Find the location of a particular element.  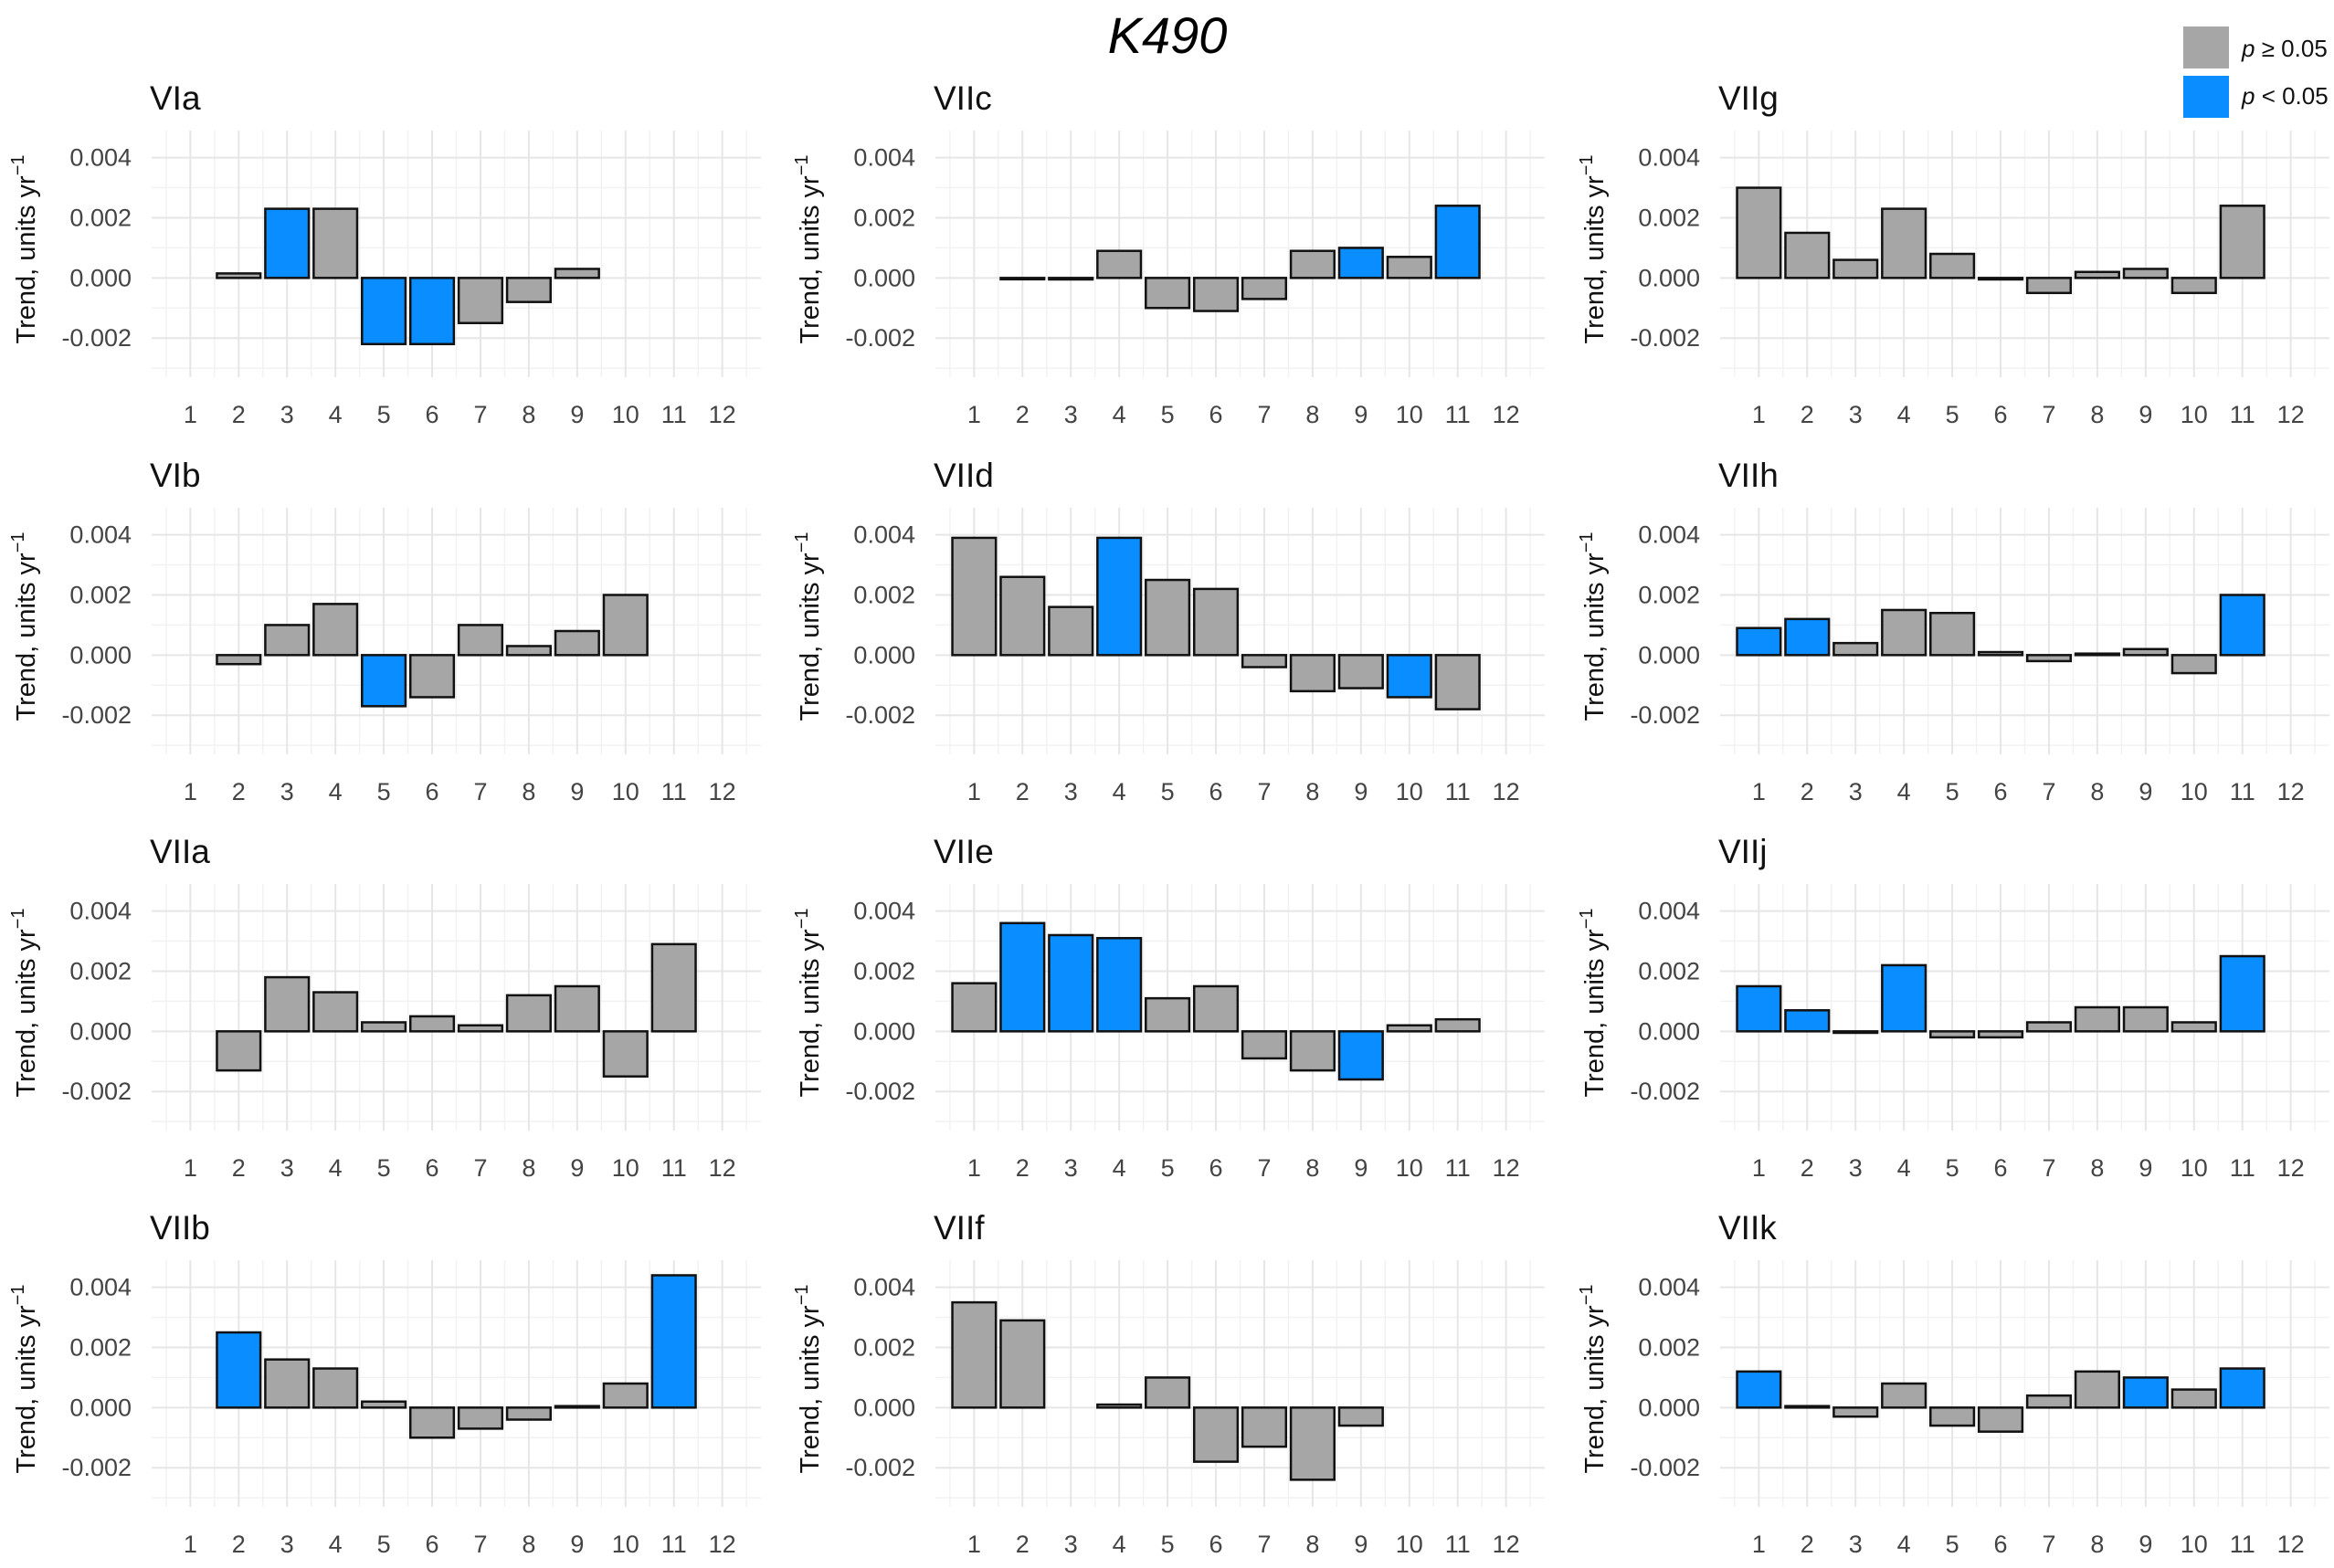

panel-title: VIIc is located at coordinates (963, 98).